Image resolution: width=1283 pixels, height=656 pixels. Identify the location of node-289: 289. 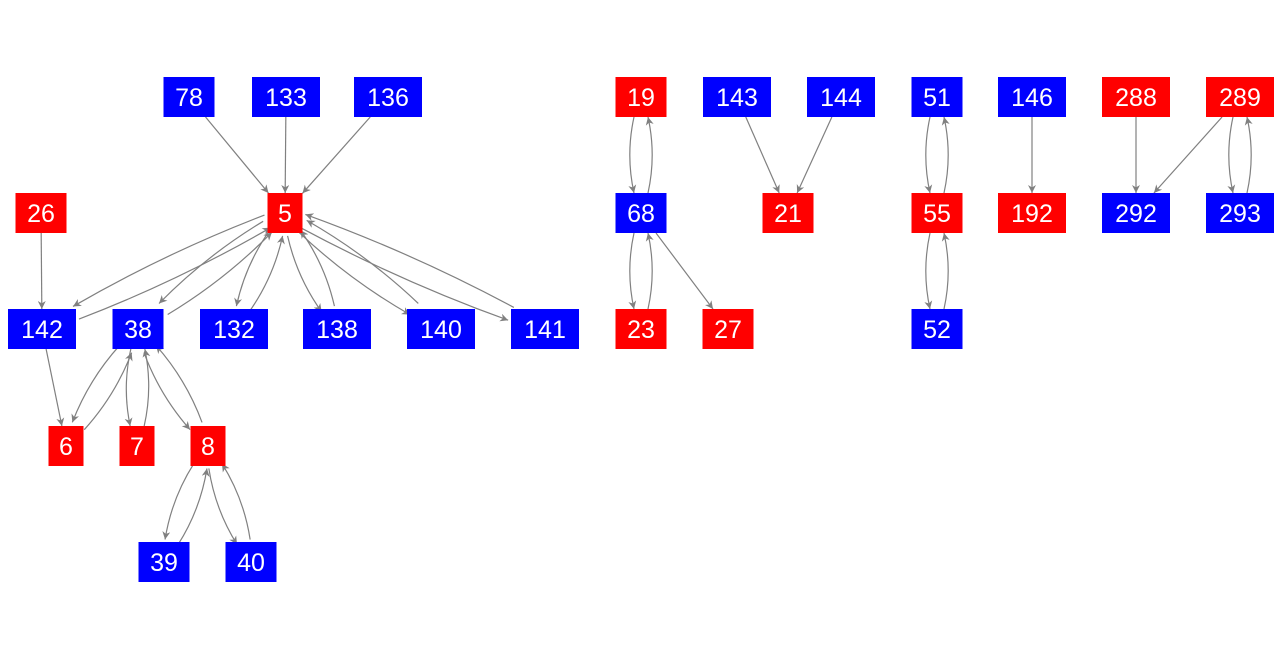
(1240, 97).